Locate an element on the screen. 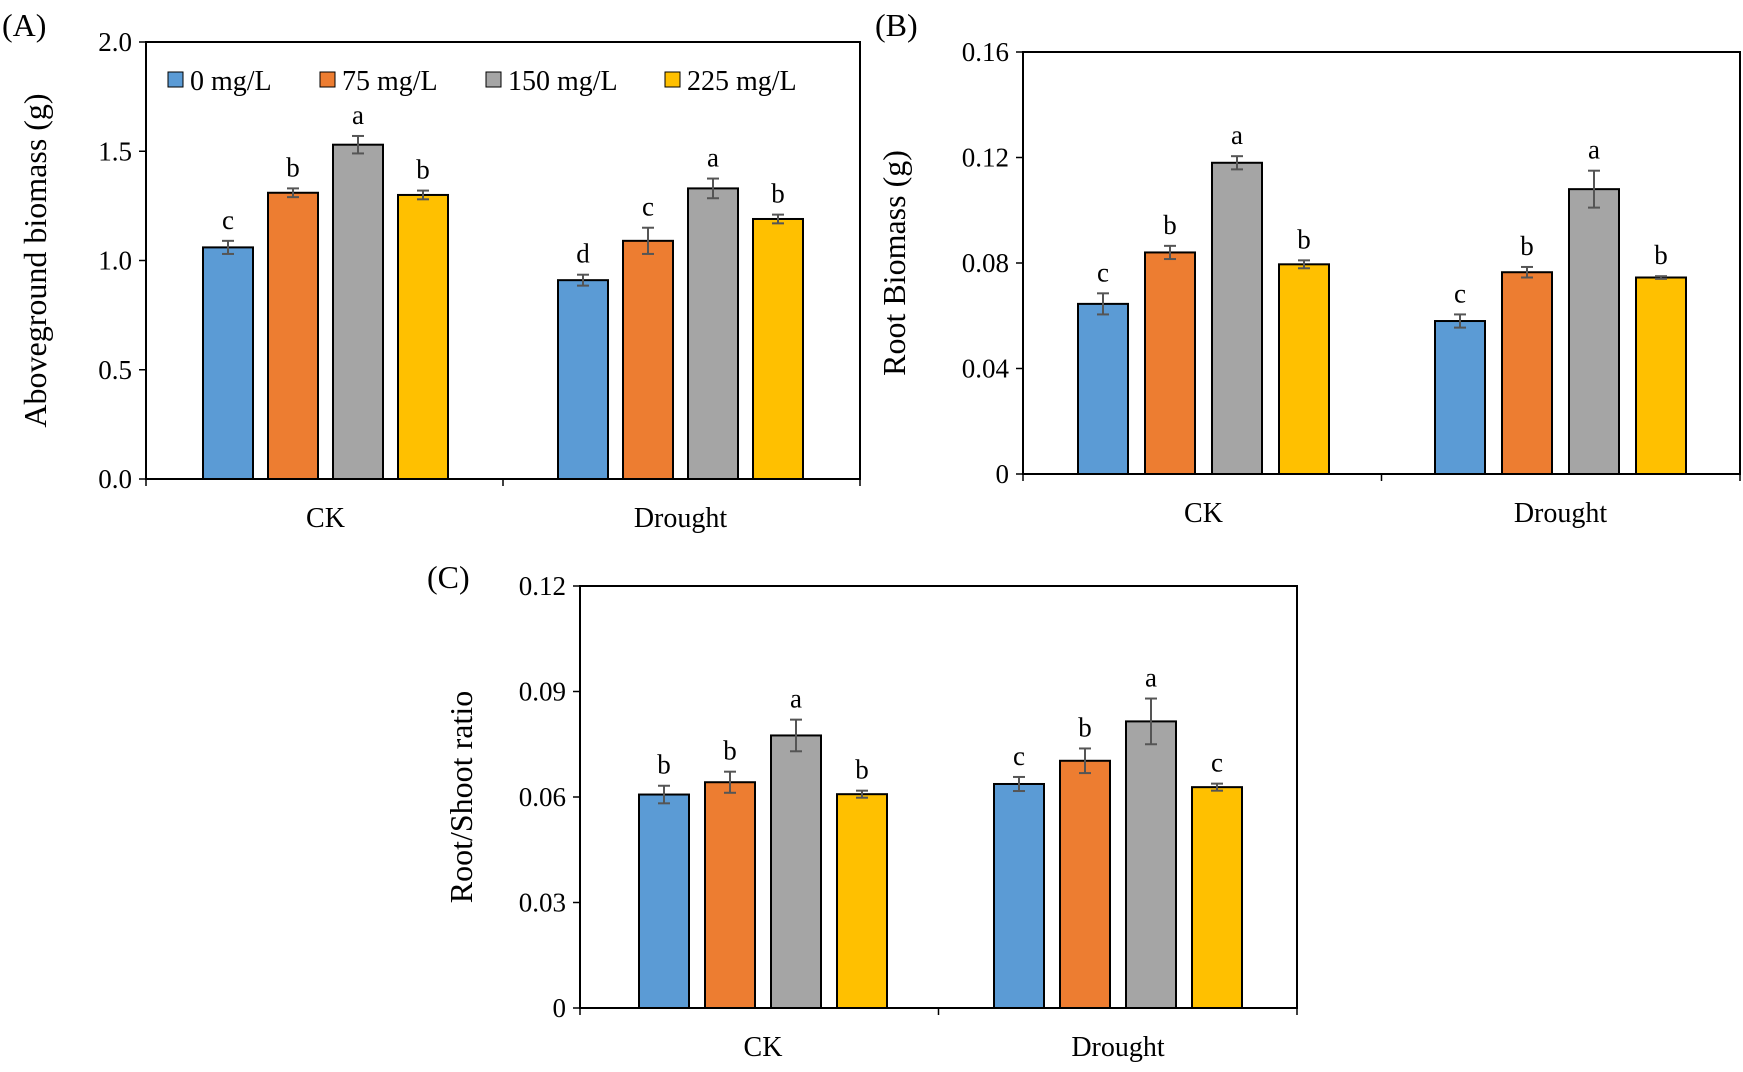 The height and width of the screenshot is (1072, 1743). y-tick-label: 1.5 is located at coordinates (115, 151).